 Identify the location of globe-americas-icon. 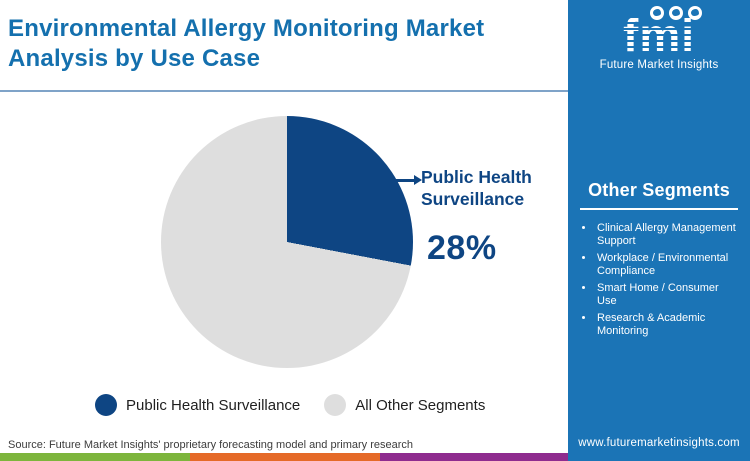
(657, 13).